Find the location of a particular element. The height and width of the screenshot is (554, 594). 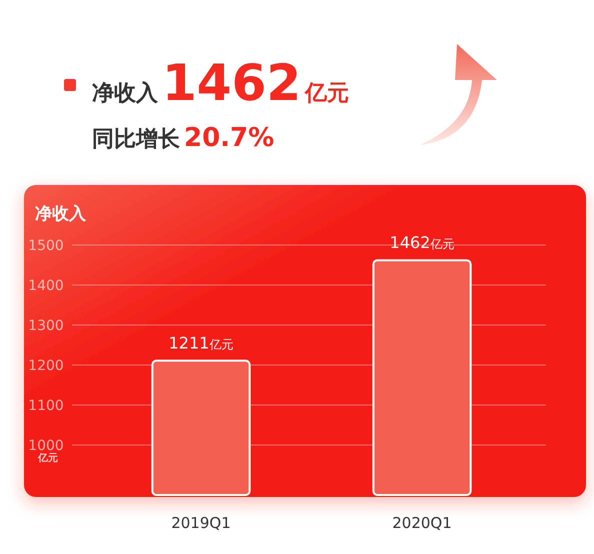

y-axis-title: 净收入 is located at coordinates (61, 214).